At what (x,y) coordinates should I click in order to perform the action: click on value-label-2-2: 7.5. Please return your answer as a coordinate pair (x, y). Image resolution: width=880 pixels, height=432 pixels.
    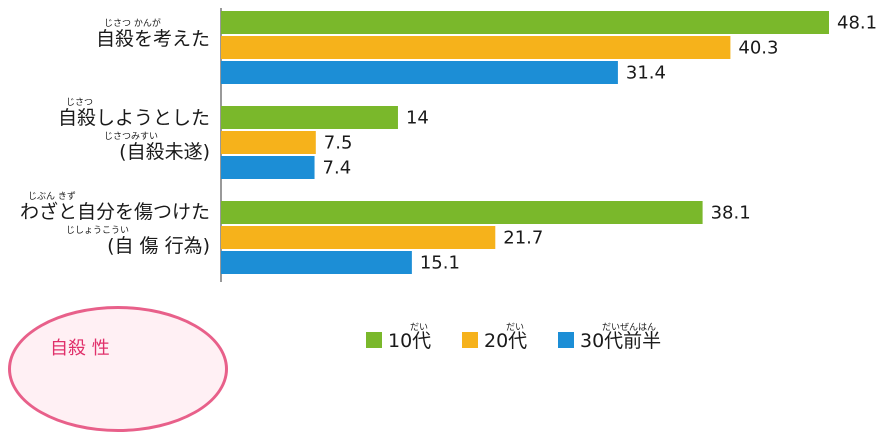
    Looking at the image, I should click on (338, 143).